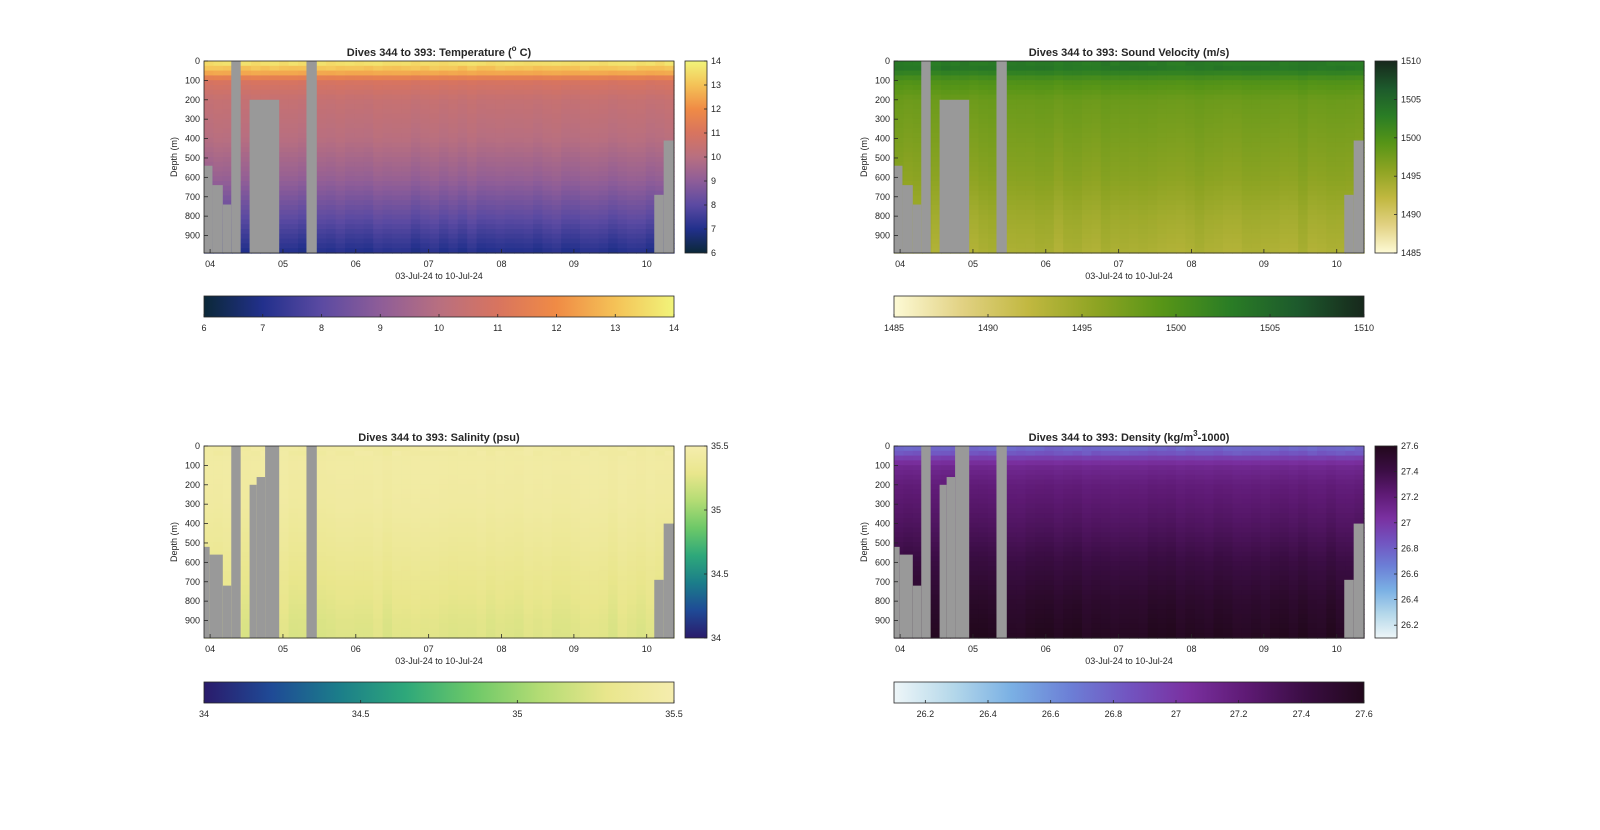 This screenshot has height=830, width=1600. What do you see at coordinates (716, 85) in the screenshot?
I see `colorbar-tick-label: 13` at bounding box center [716, 85].